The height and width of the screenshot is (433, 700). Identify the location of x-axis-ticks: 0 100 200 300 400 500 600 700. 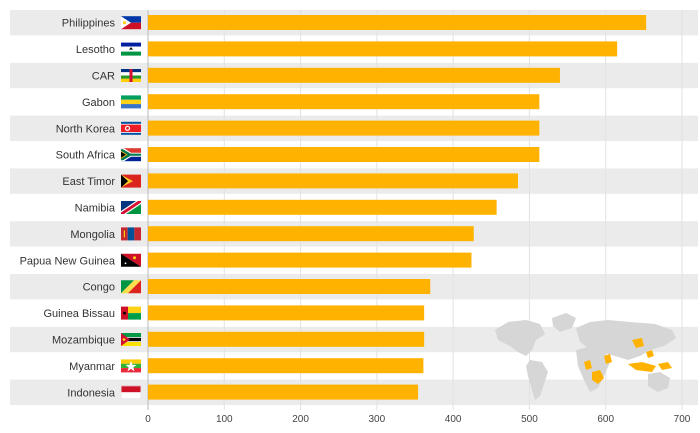
(418, 419).